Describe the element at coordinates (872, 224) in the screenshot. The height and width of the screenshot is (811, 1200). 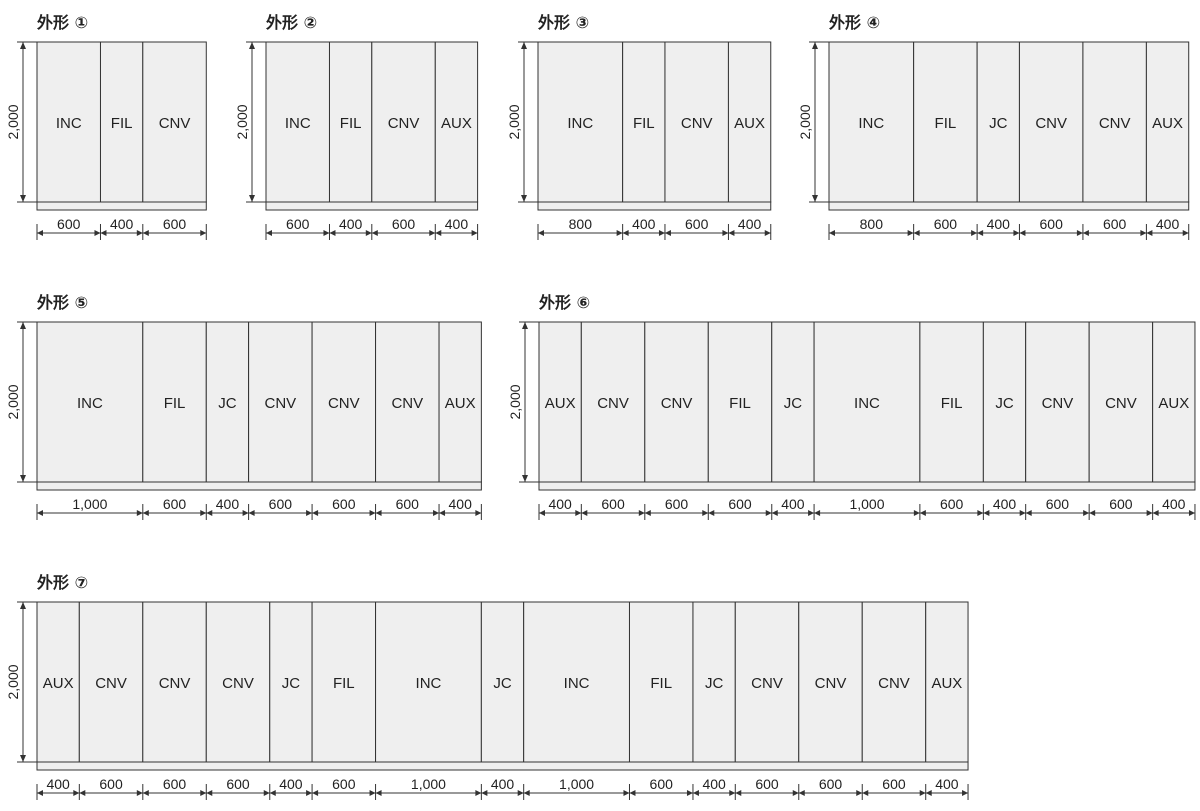
I see `width-label: 800` at that location.